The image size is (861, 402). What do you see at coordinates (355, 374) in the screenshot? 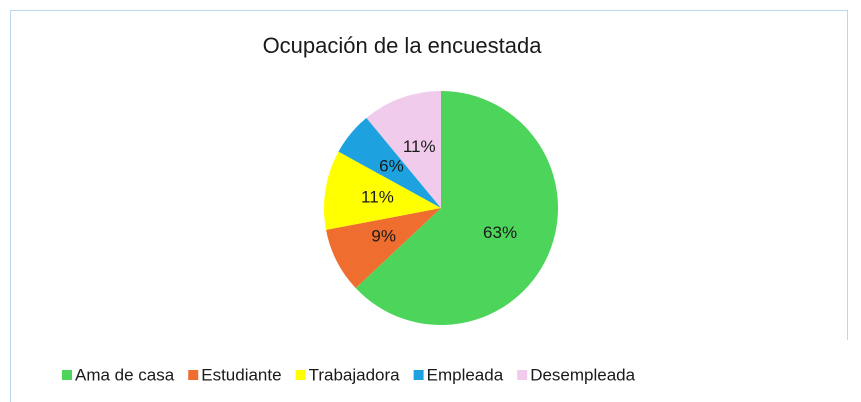
I see `legend-label: Trabajadora` at bounding box center [355, 374].